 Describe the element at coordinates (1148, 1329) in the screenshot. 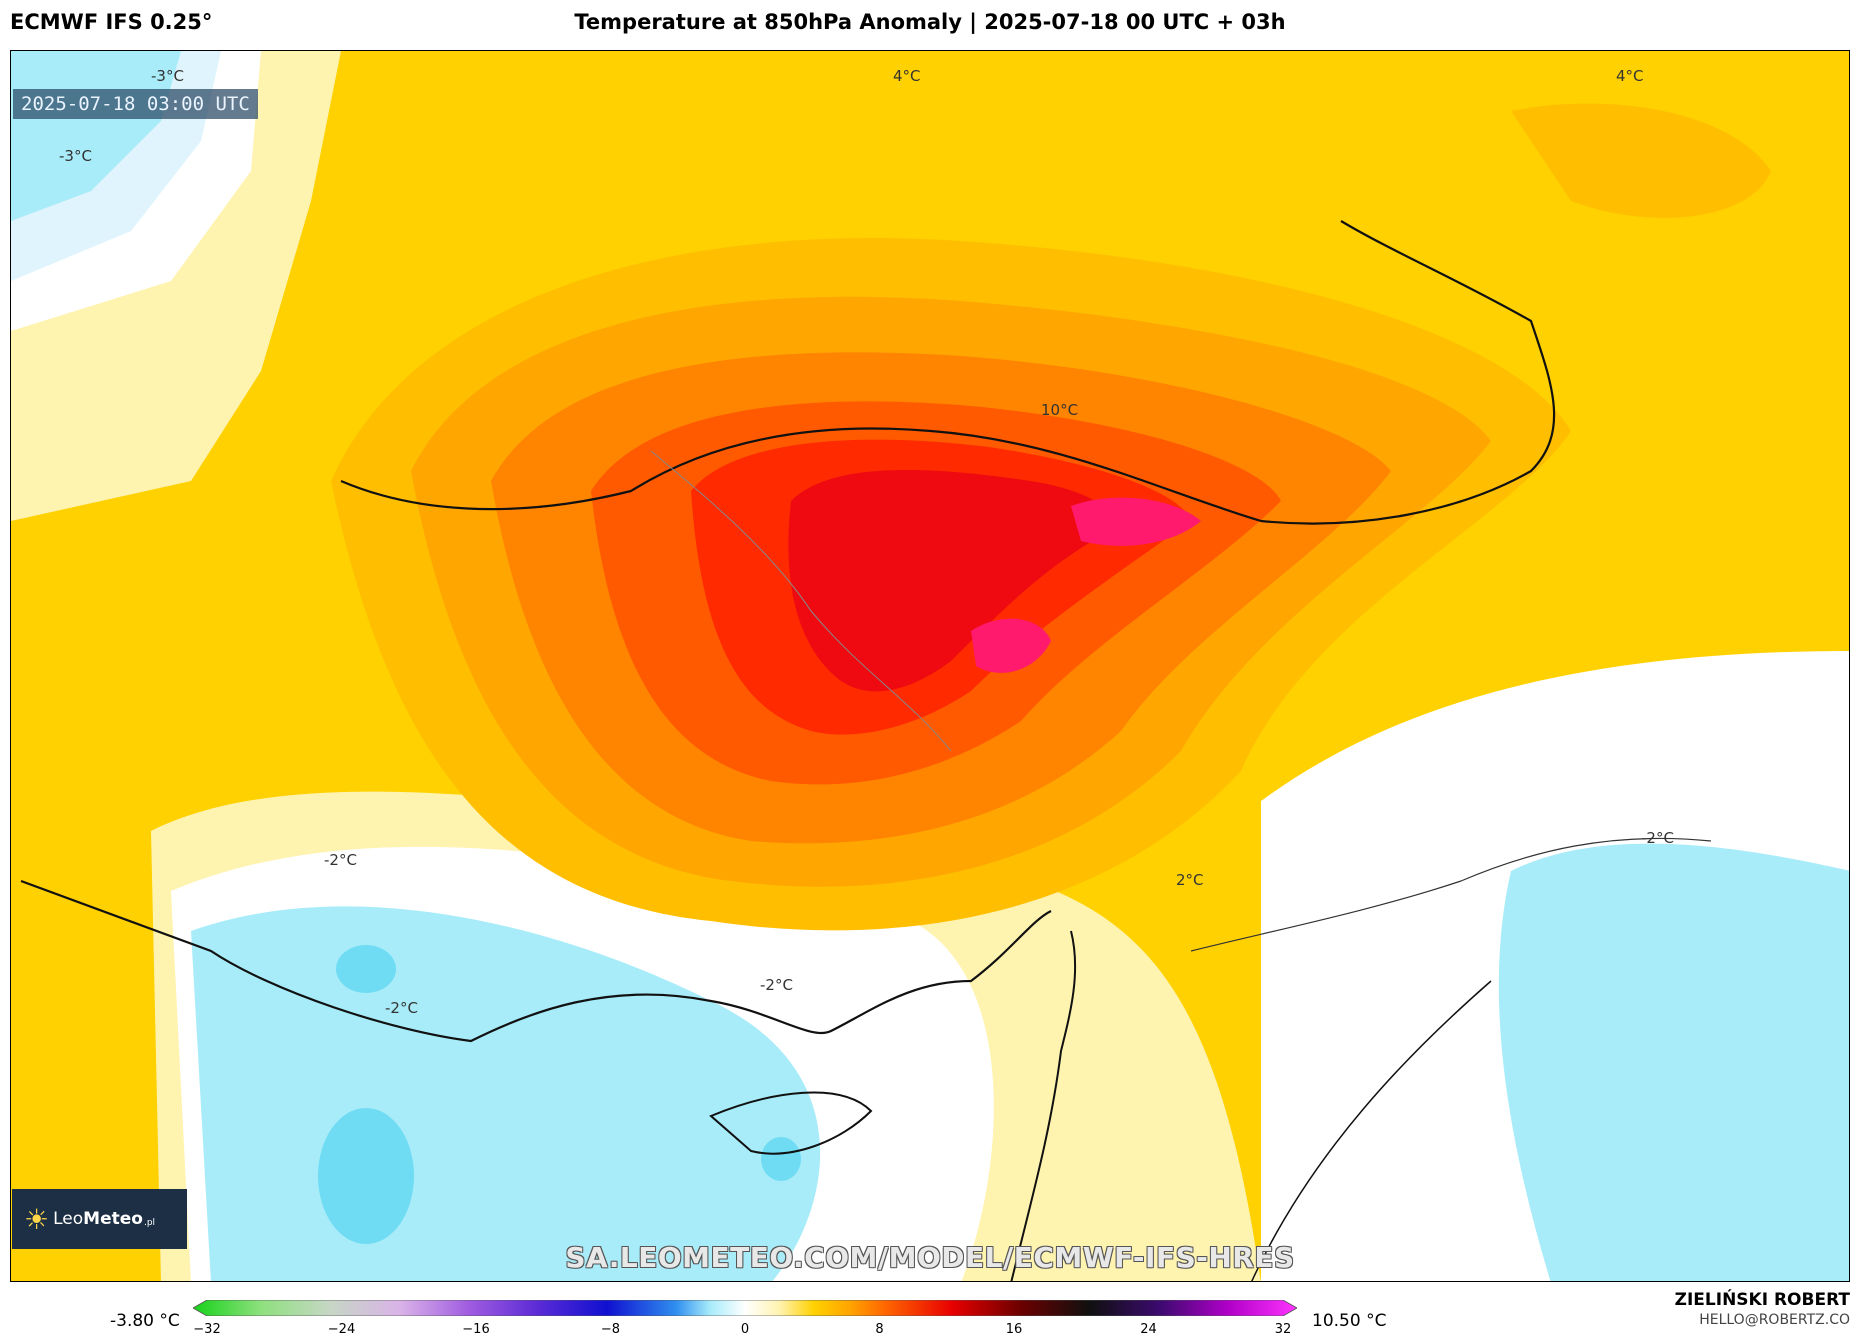

I see `colorbar-tick-label: 24` at that location.